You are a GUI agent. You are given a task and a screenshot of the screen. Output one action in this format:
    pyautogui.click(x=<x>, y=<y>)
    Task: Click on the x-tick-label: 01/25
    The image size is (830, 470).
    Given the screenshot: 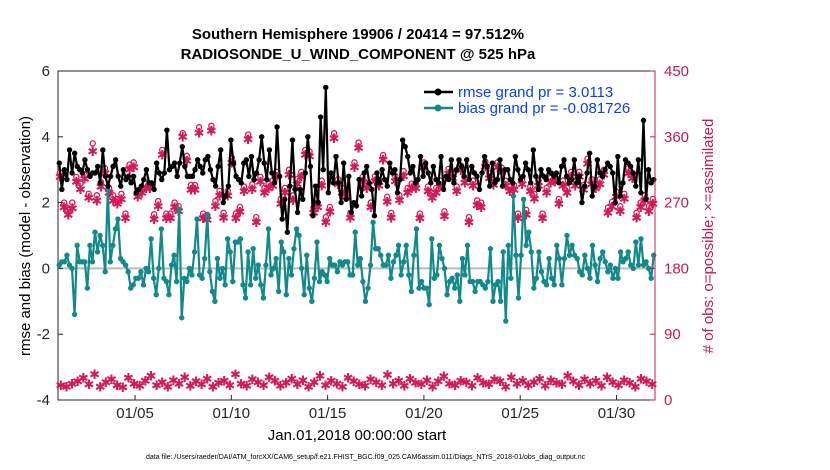 What is the action you would take?
    pyautogui.click(x=520, y=413)
    